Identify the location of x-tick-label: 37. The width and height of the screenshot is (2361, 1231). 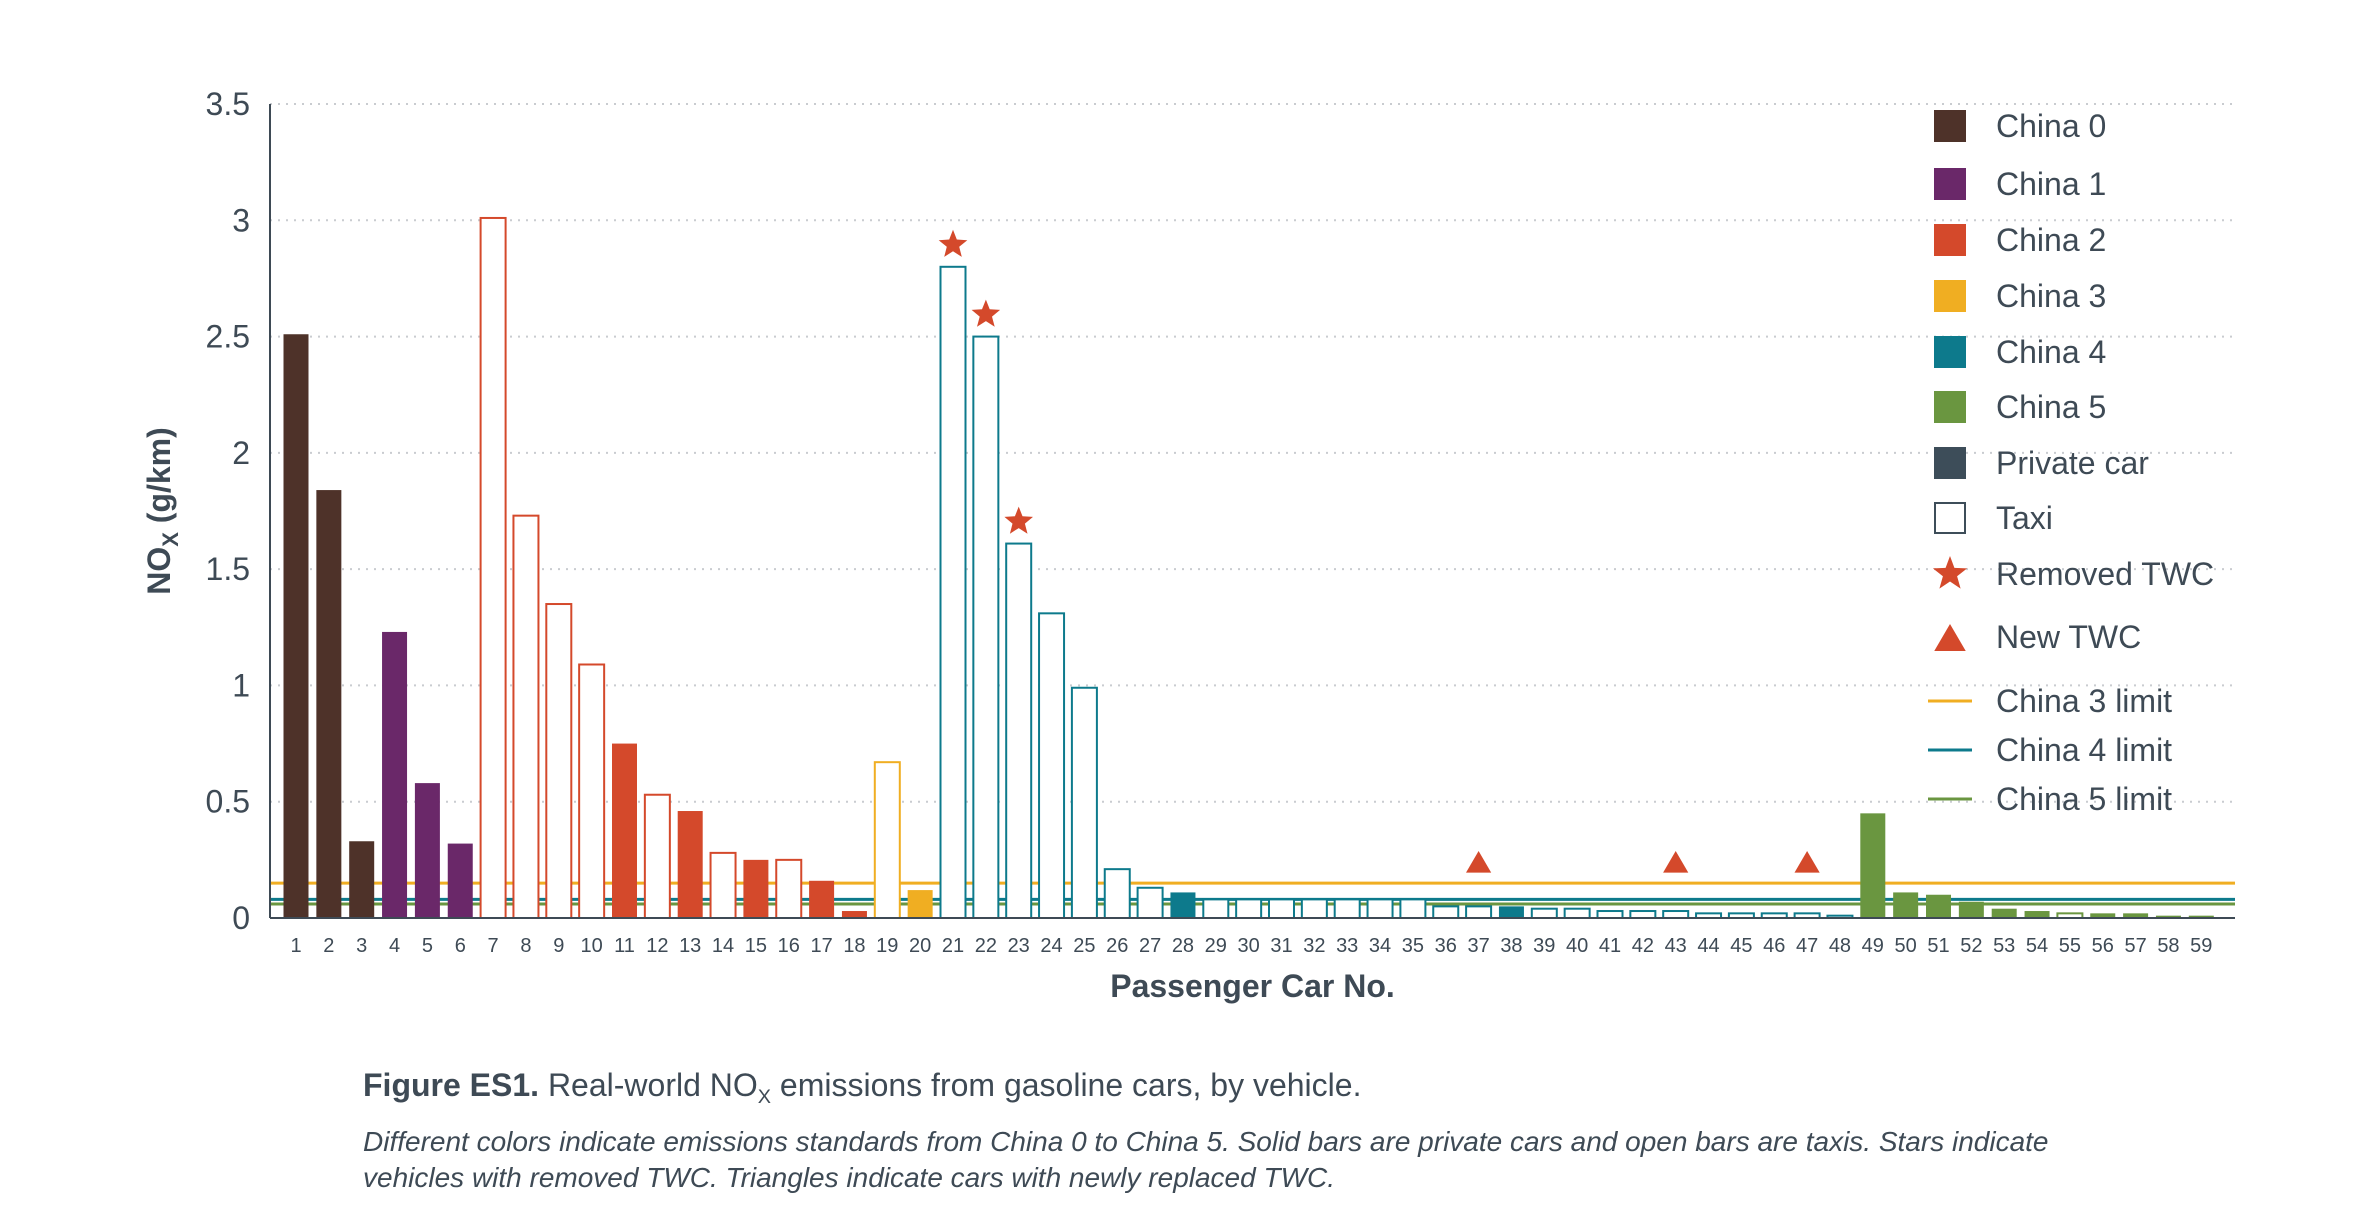
(1478, 946).